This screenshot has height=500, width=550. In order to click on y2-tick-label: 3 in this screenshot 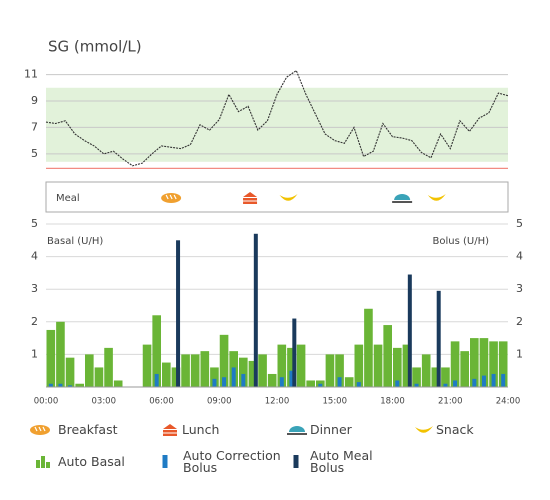, I will do `click(519, 288)`.